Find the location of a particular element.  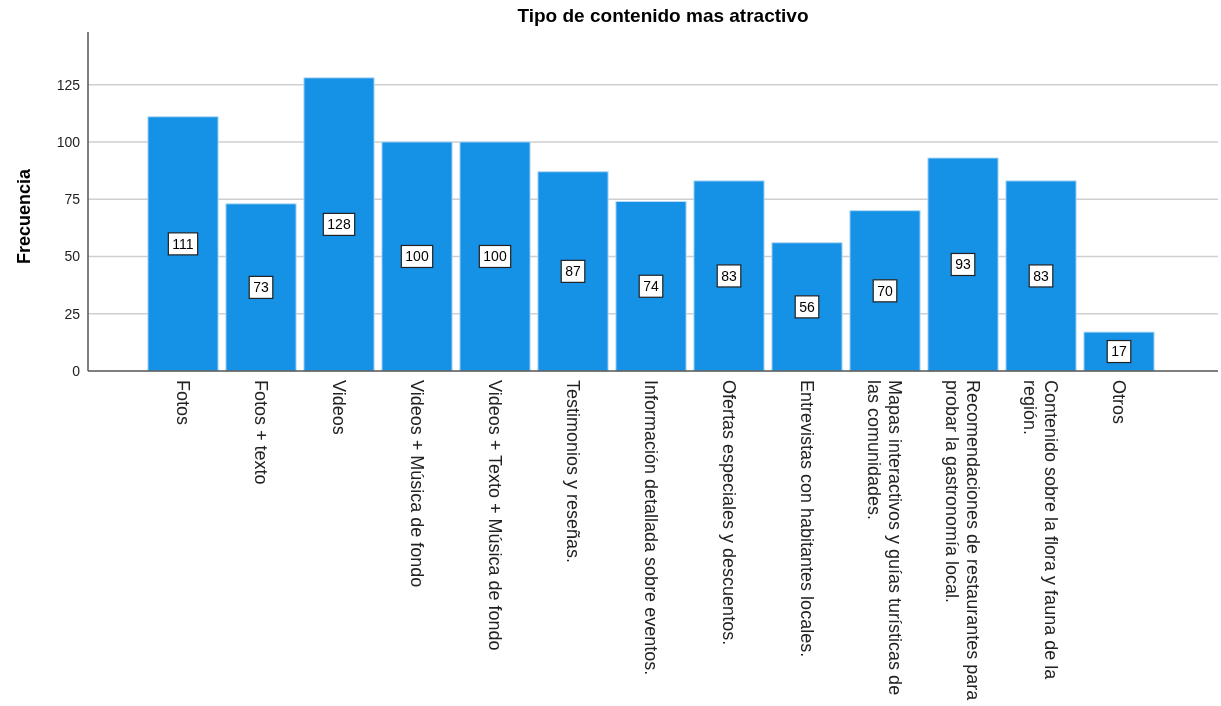

y-tick-label: 75 is located at coordinates (72, 199).